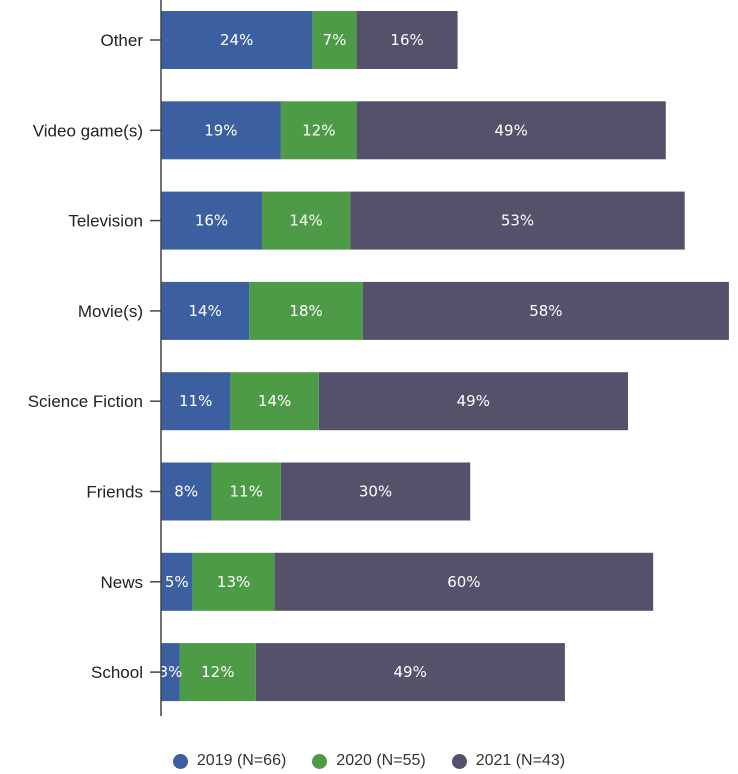  What do you see at coordinates (114, 492) in the screenshot?
I see `category-label: Friends` at bounding box center [114, 492].